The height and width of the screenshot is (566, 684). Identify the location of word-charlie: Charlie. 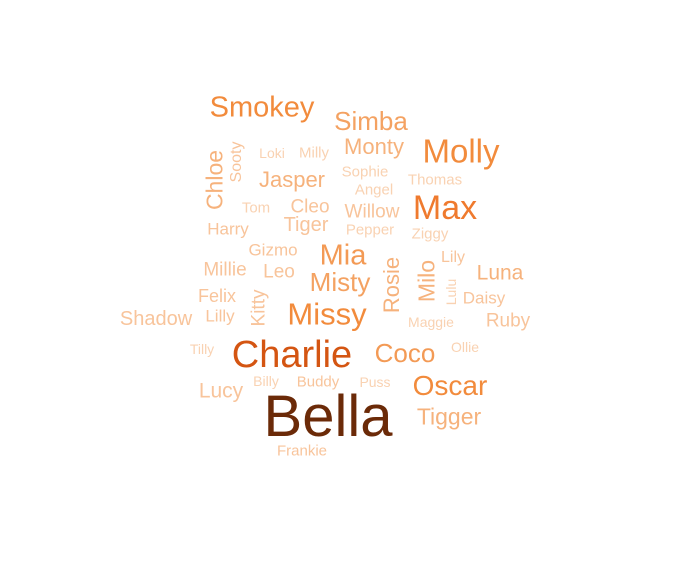
(292, 355).